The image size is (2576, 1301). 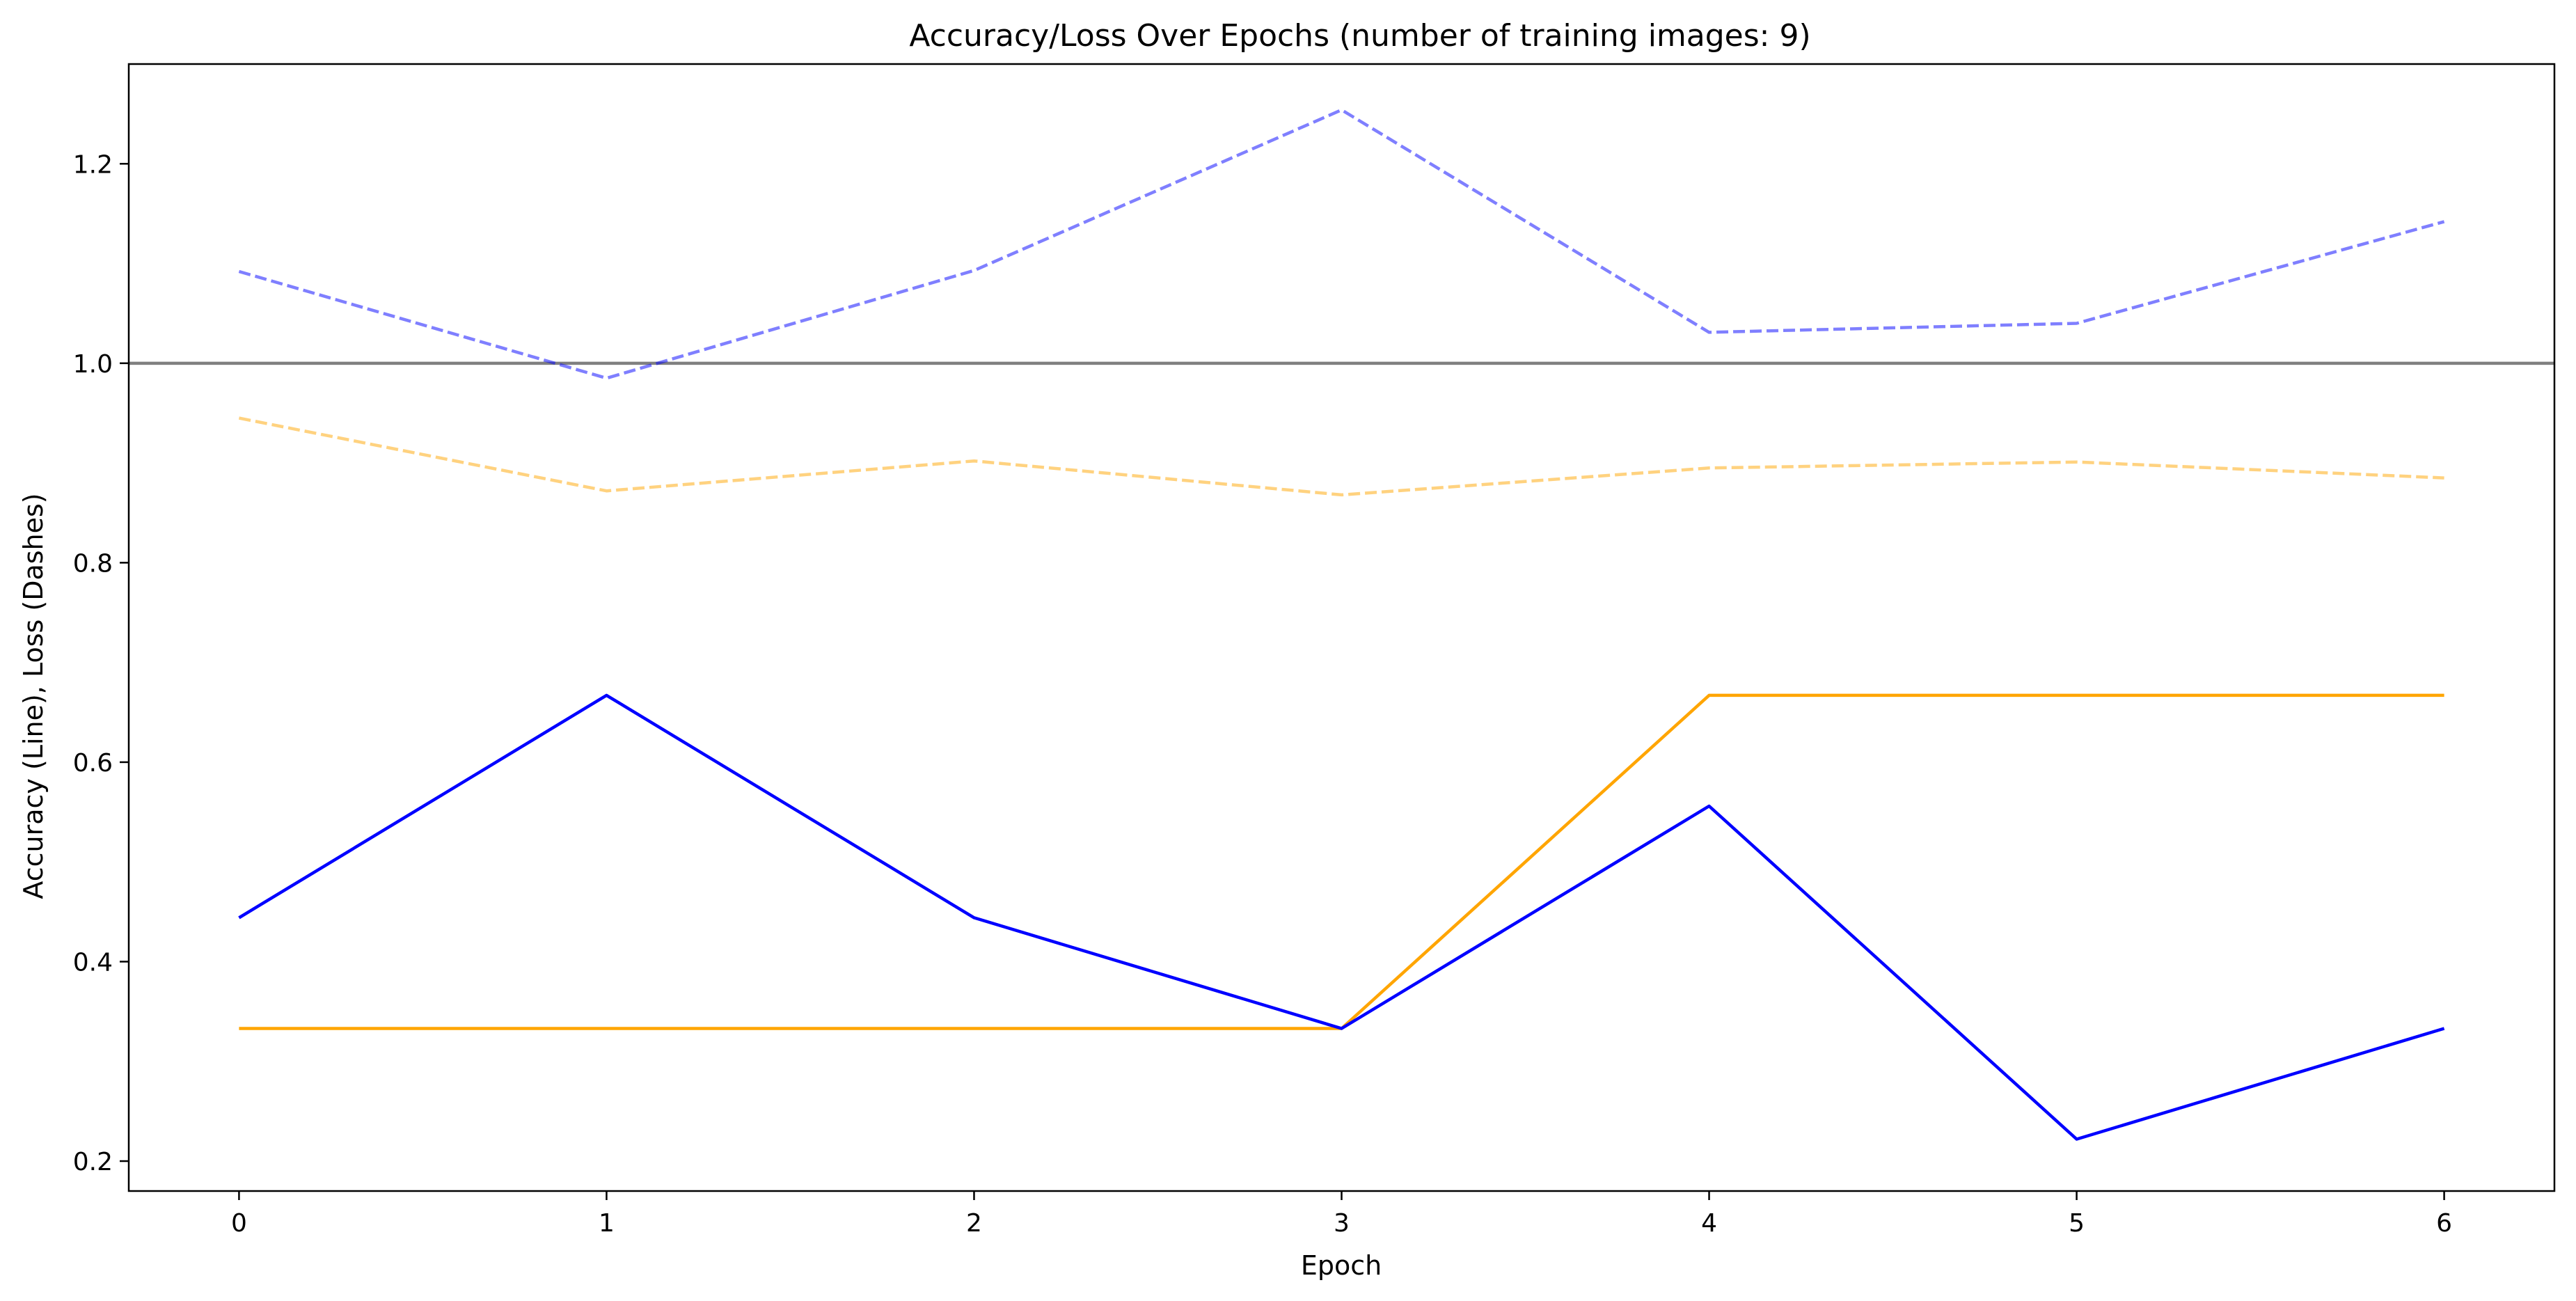 What do you see at coordinates (974, 1223) in the screenshot?
I see `x-tick-label: 2` at bounding box center [974, 1223].